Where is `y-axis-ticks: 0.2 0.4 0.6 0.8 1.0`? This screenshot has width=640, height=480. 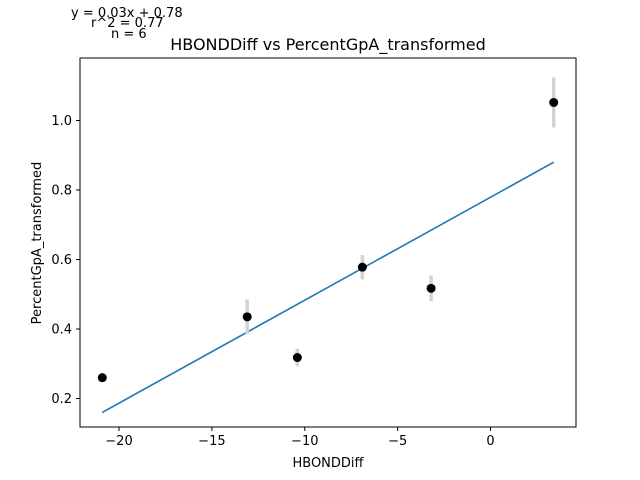 y-axis-ticks: 0.2 0.4 0.6 0.8 1.0 is located at coordinates (65, 260).